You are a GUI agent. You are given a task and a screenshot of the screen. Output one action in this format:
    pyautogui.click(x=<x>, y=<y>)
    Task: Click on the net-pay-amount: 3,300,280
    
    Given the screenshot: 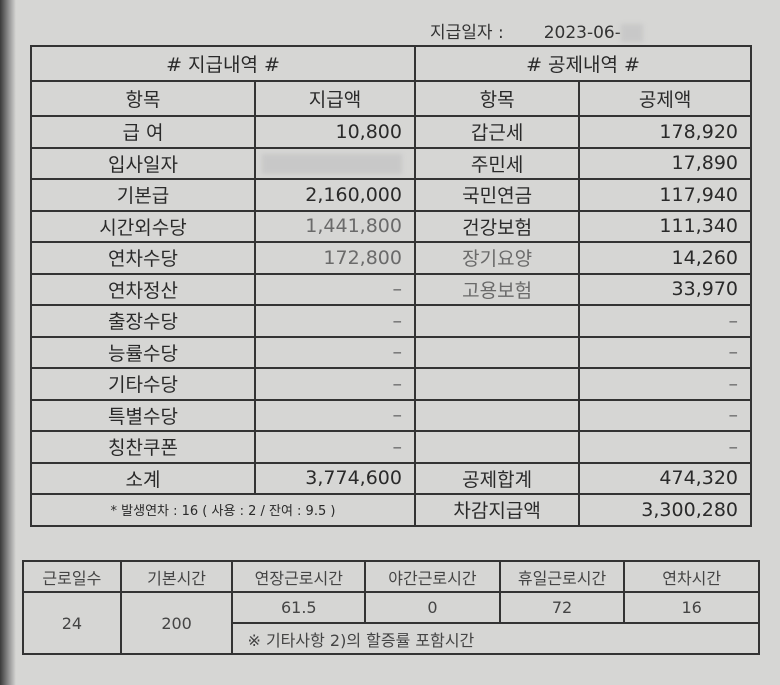 What is the action you would take?
    pyautogui.click(x=665, y=510)
    